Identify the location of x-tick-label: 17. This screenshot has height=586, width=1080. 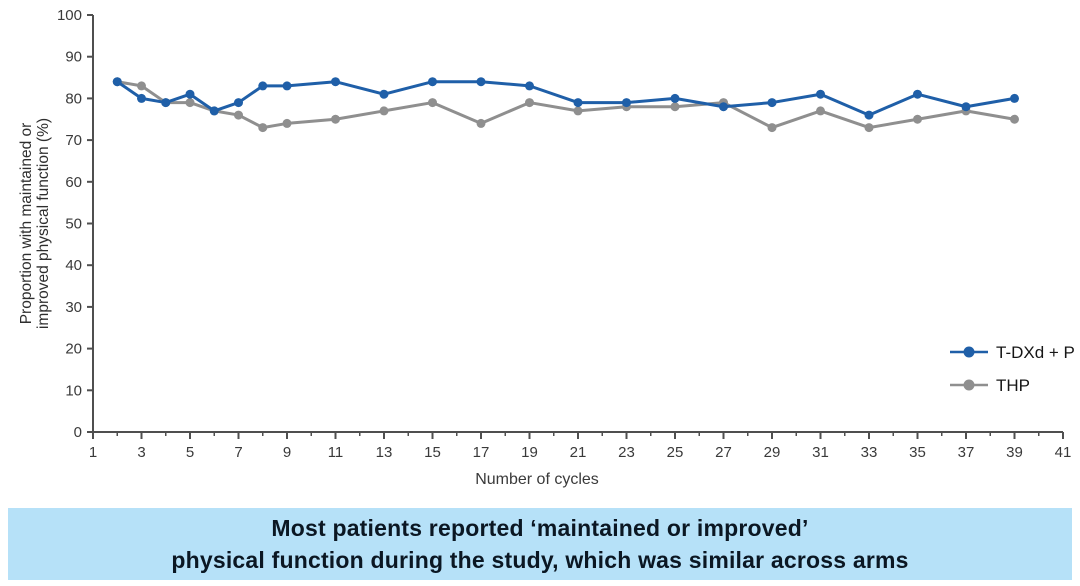
(481, 452).